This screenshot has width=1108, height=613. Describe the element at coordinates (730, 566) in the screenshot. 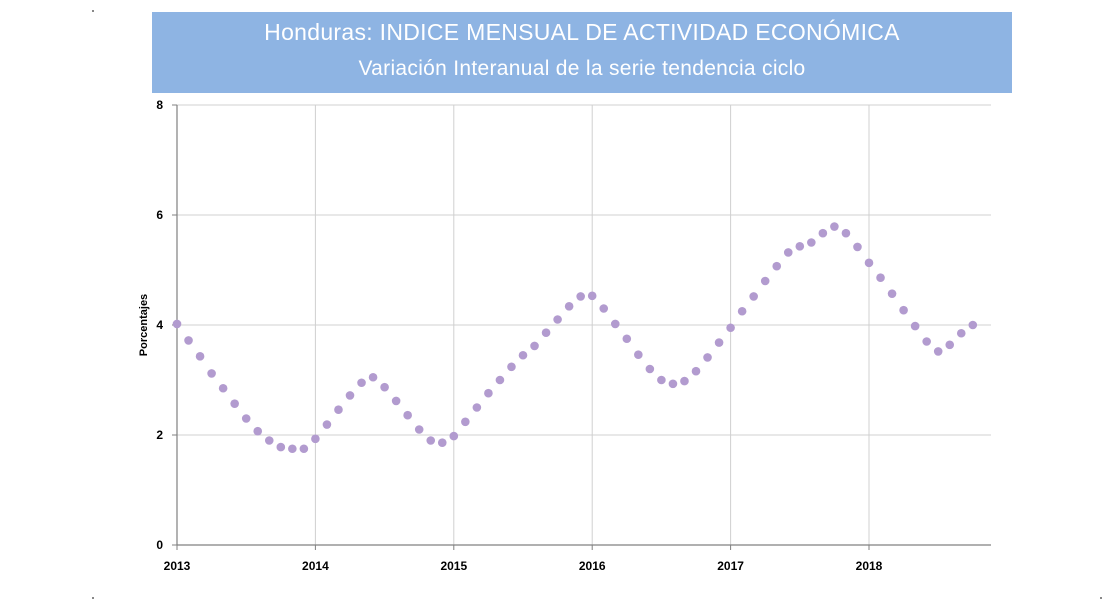

I see `x-tick-label: 2017` at that location.